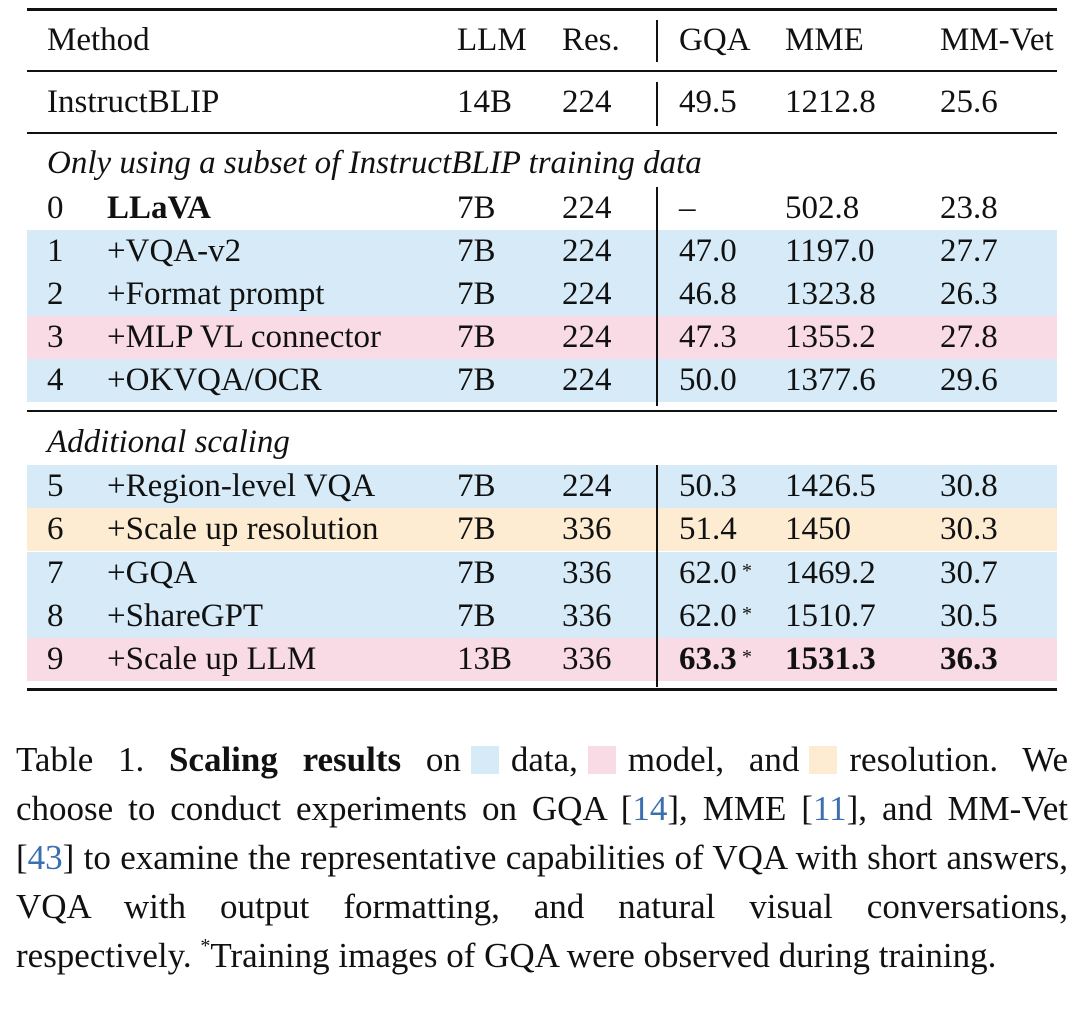 The height and width of the screenshot is (1026, 1080). I want to click on vertical-rule-scaling, so click(657, 576).